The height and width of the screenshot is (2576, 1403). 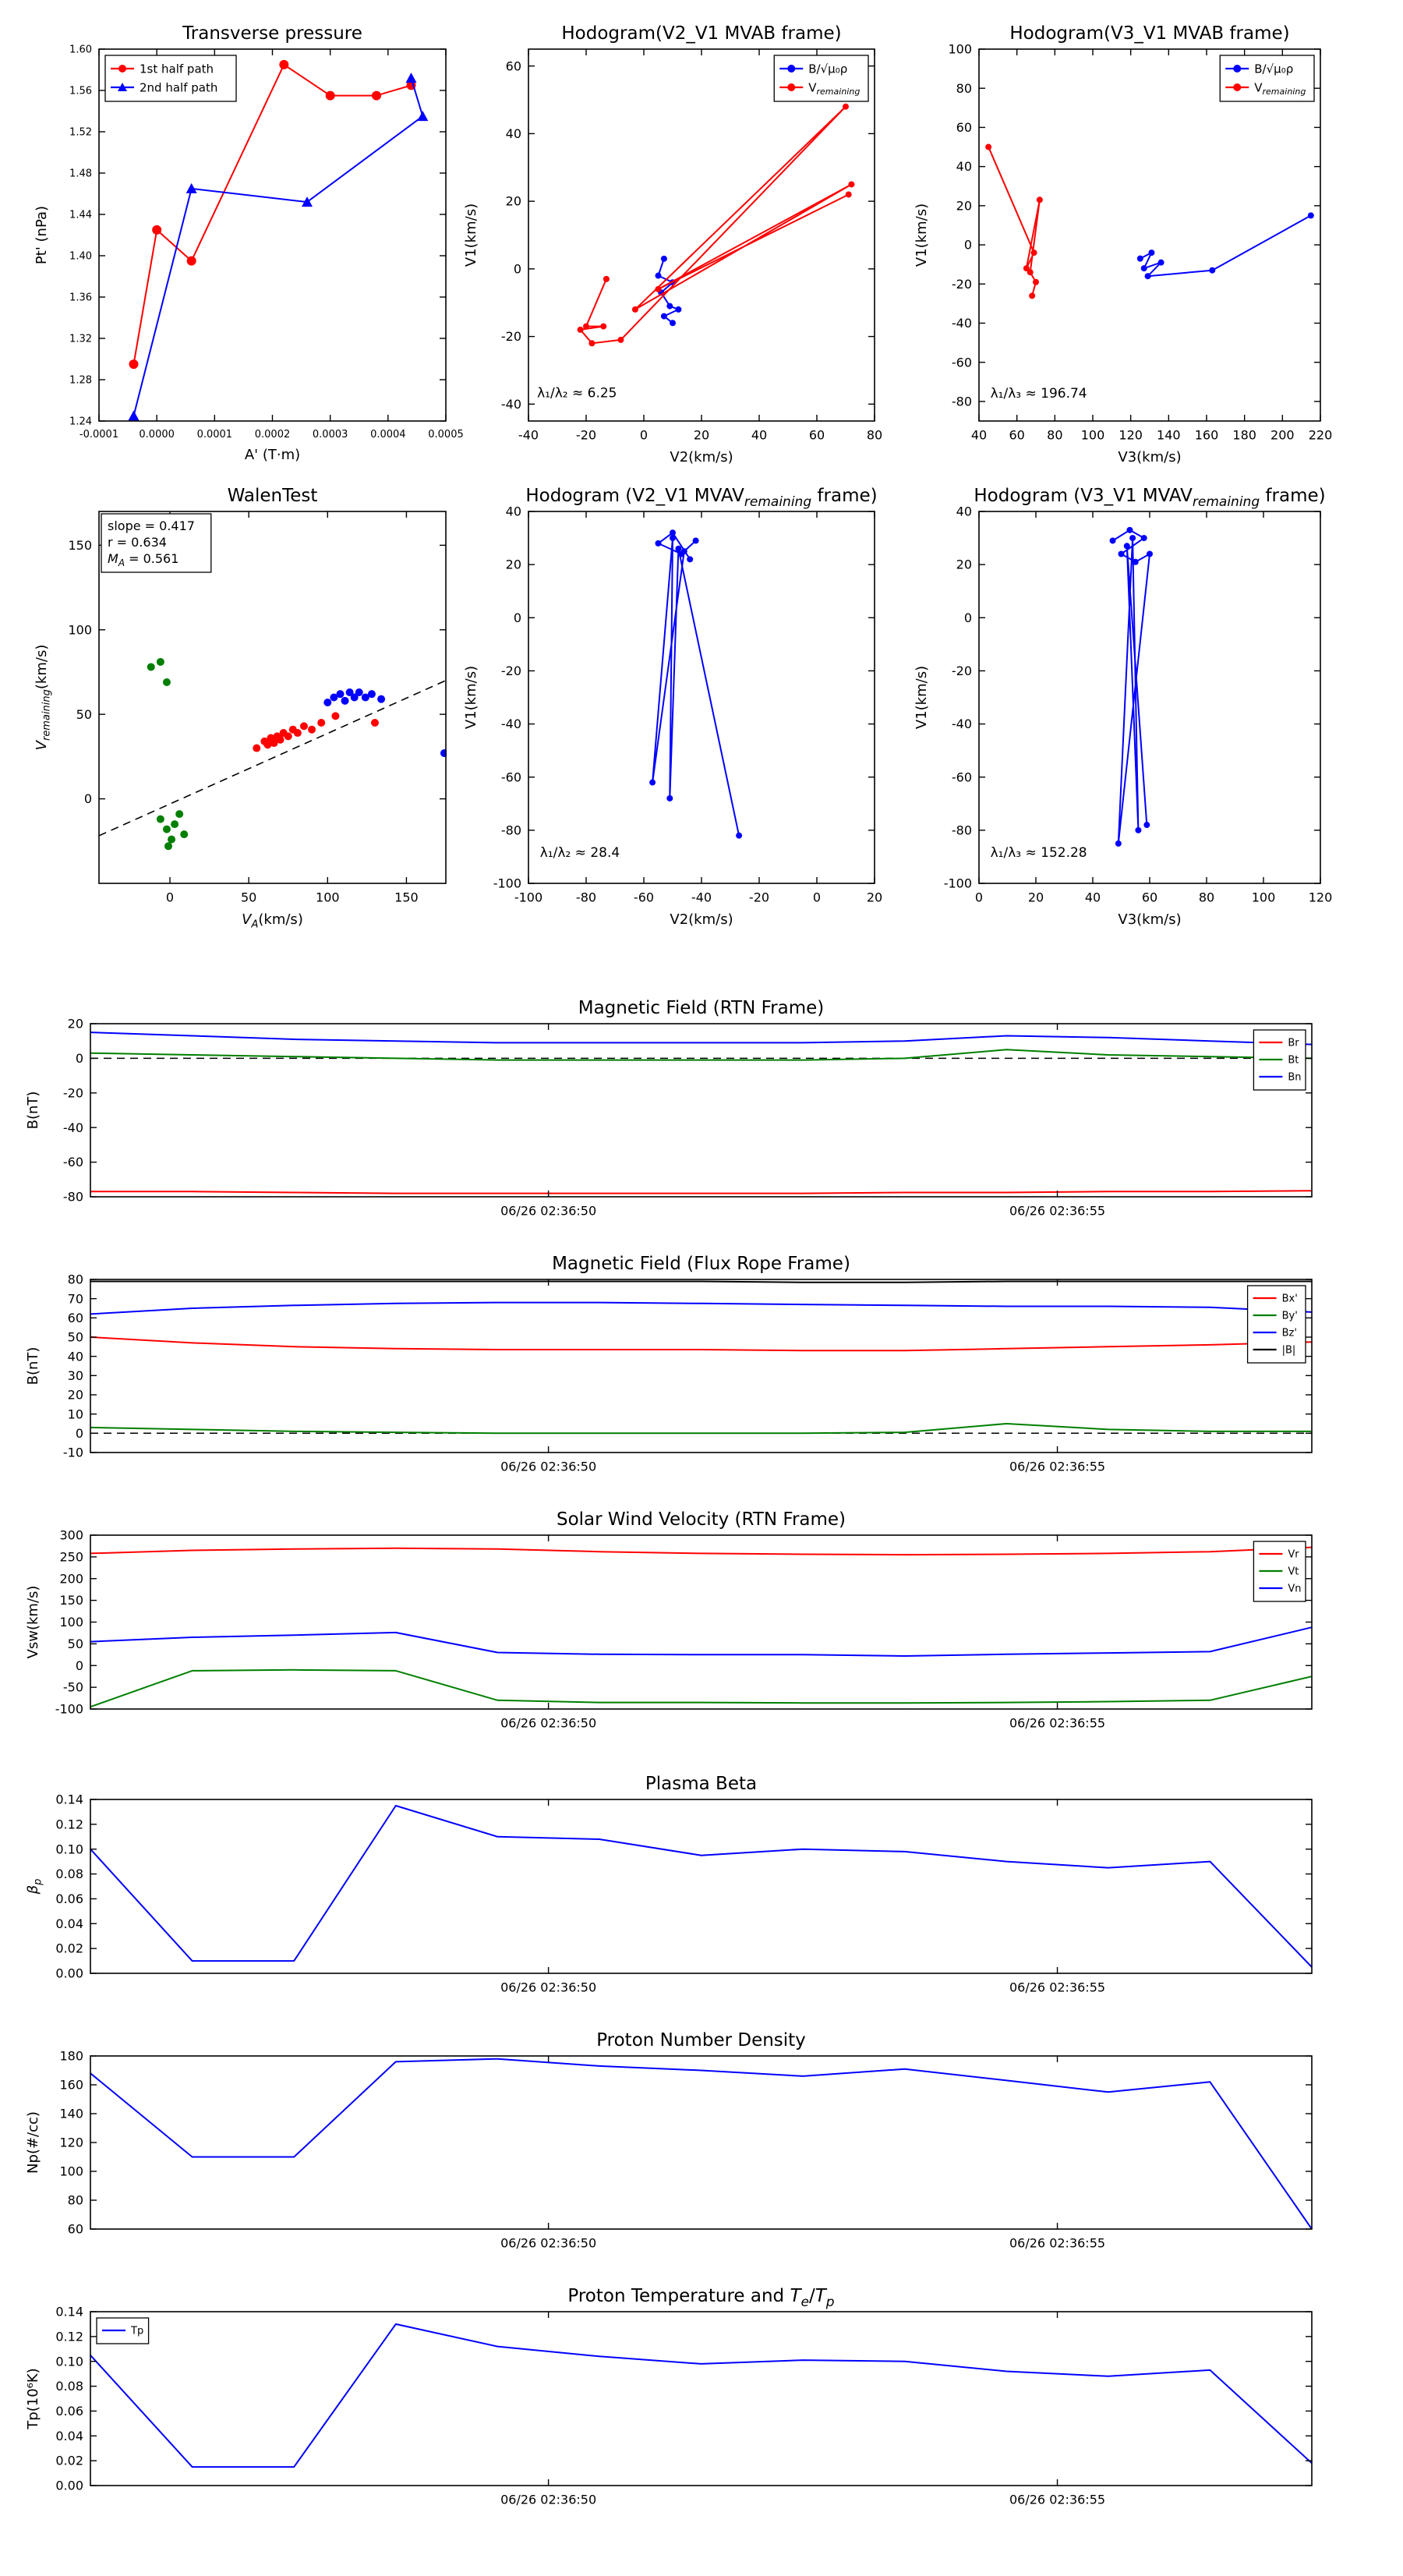 What do you see at coordinates (272, 921) in the screenshot?
I see `walen-test-xlabel: VA(km/s)` at bounding box center [272, 921].